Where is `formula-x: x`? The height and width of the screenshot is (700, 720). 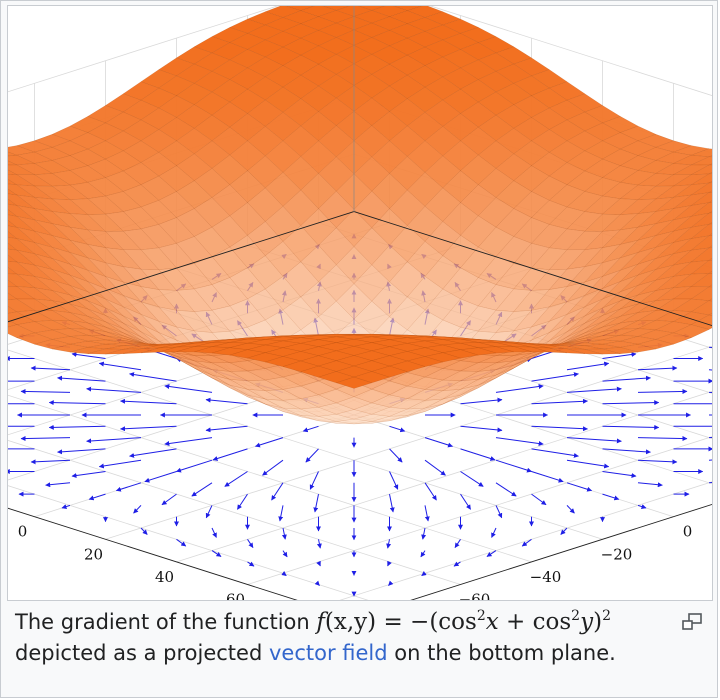 formula-x: x is located at coordinates (492, 622).